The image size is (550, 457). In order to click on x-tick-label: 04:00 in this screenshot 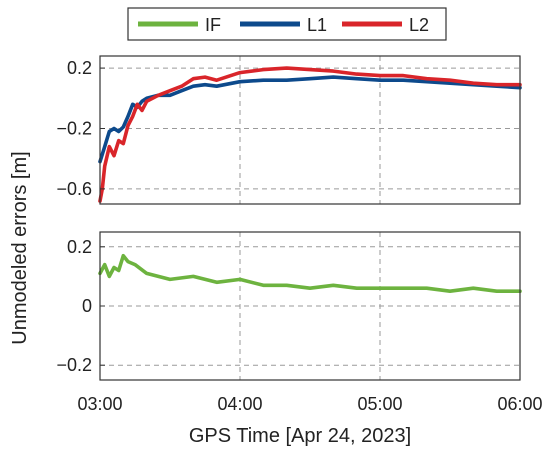, I will do `click(239, 404)`.